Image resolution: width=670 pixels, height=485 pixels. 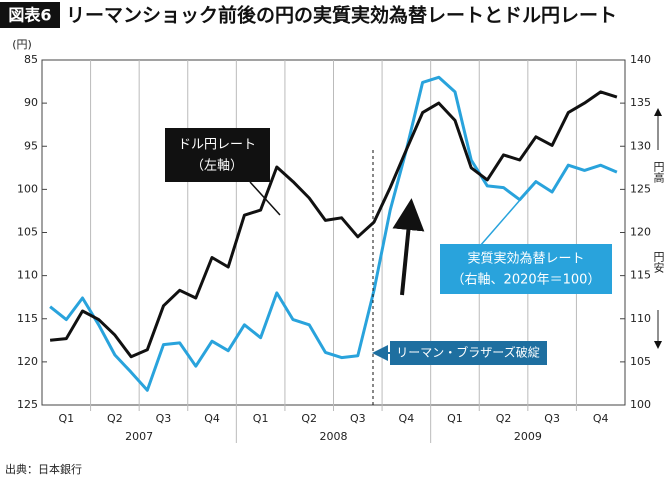 What do you see at coordinates (658, 172) in the screenshot?
I see `axis-note: 円高` at bounding box center [658, 172].